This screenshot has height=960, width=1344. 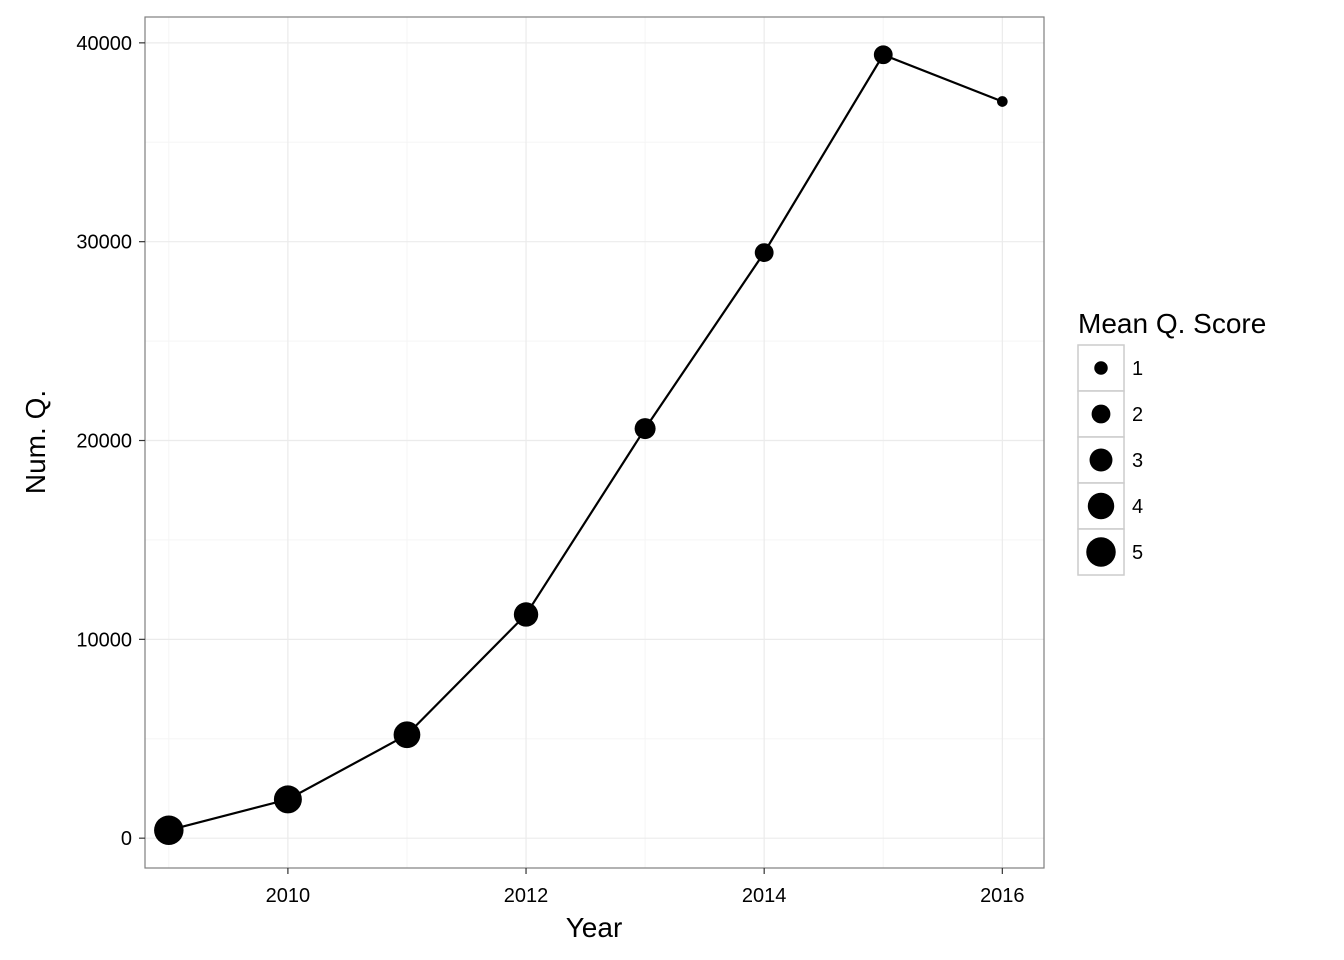 What do you see at coordinates (1137, 369) in the screenshot?
I see `legend-label: 1` at bounding box center [1137, 369].